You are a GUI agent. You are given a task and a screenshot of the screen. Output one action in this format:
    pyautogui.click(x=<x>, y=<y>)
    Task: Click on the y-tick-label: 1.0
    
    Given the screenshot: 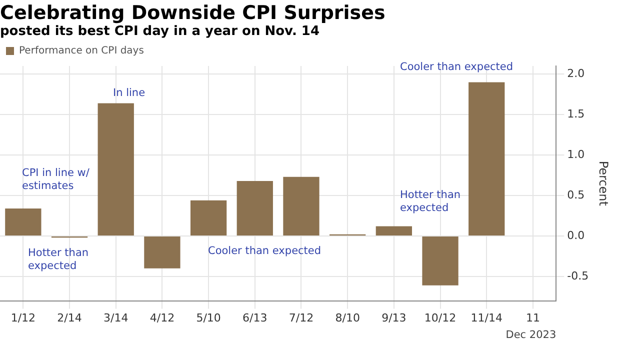 What is the action you would take?
    pyautogui.click(x=576, y=154)
    